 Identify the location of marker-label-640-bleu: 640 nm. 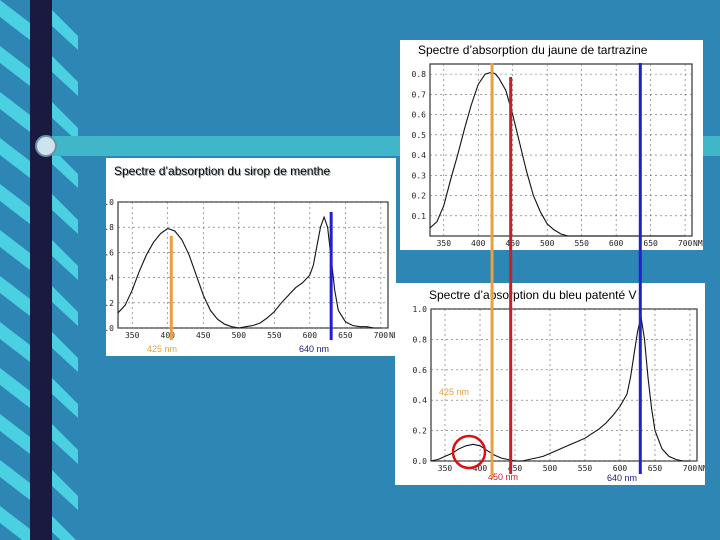
(622, 478).